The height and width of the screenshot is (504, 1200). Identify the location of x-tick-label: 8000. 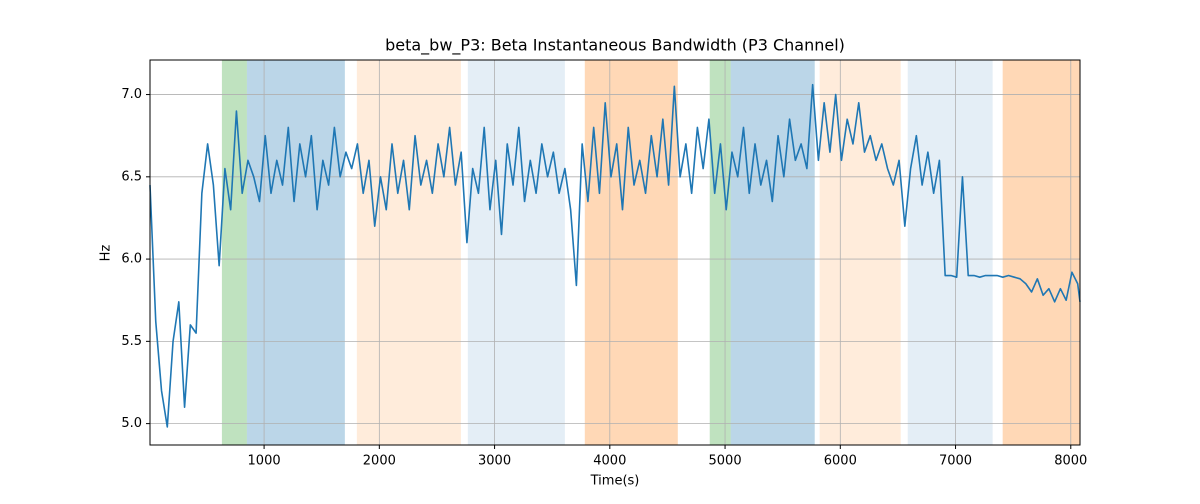
(1070, 461).